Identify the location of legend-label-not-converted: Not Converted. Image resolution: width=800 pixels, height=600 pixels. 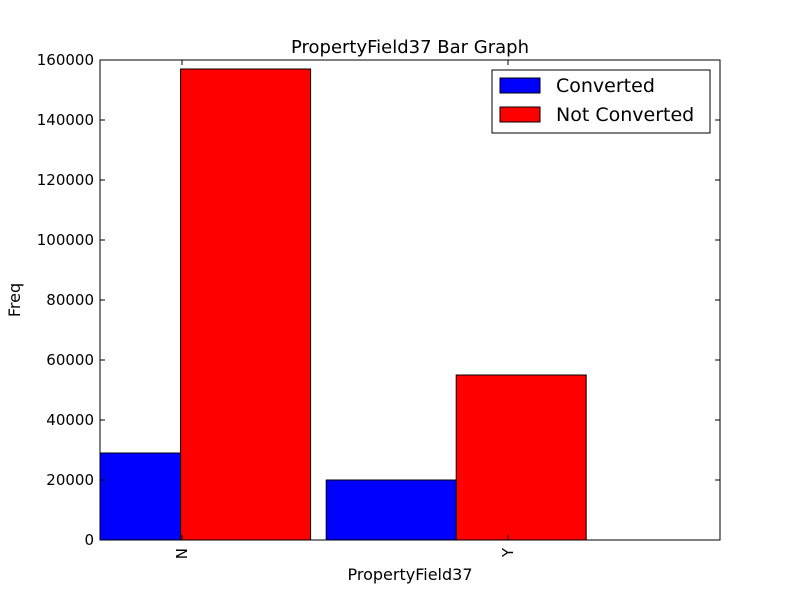
(625, 115).